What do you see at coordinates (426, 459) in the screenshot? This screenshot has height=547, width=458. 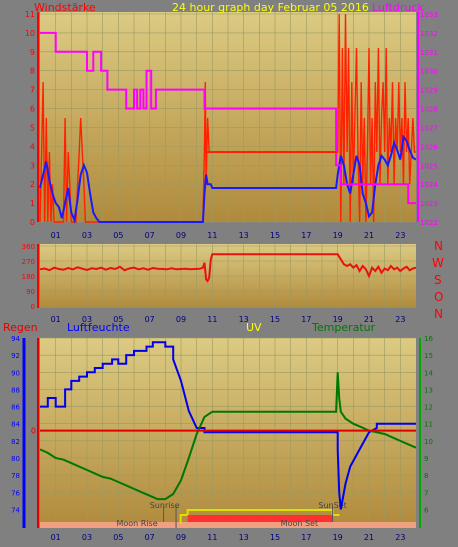 I see `temperature-tick-label: 9` at bounding box center [426, 459].